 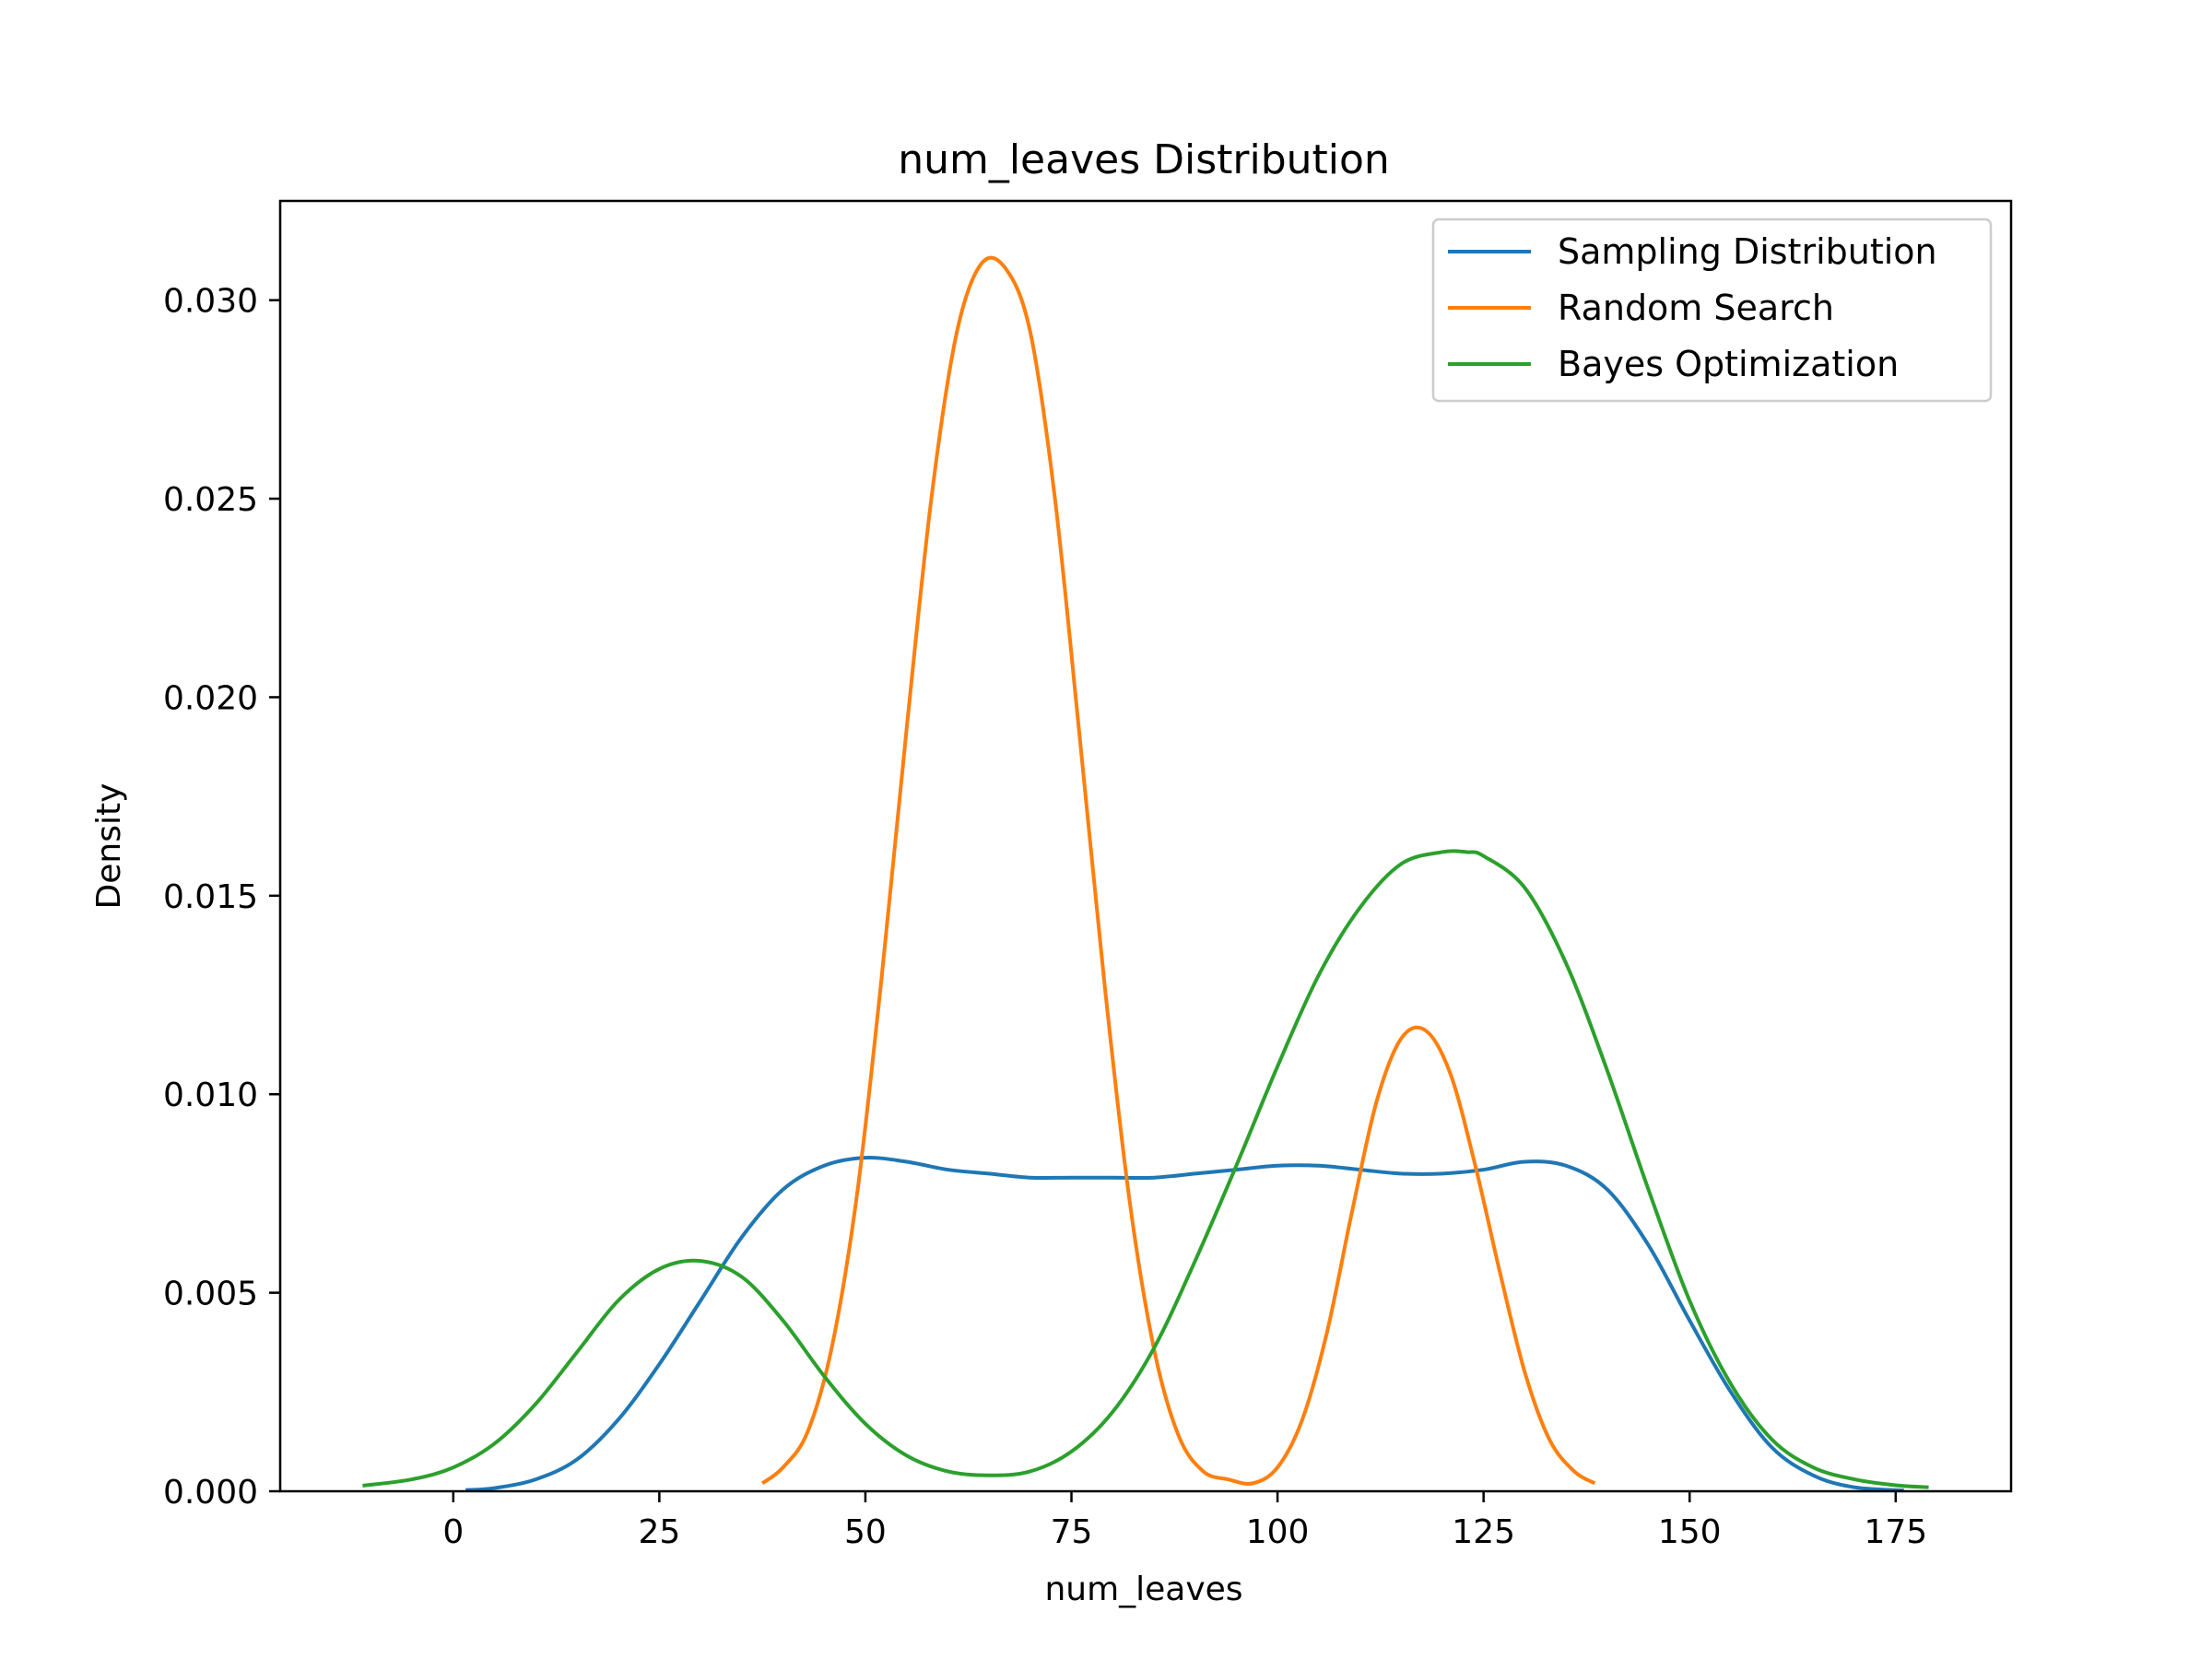 I want to click on legend-label-bayes-optimization: Bayes Optimization, so click(x=1728, y=364).